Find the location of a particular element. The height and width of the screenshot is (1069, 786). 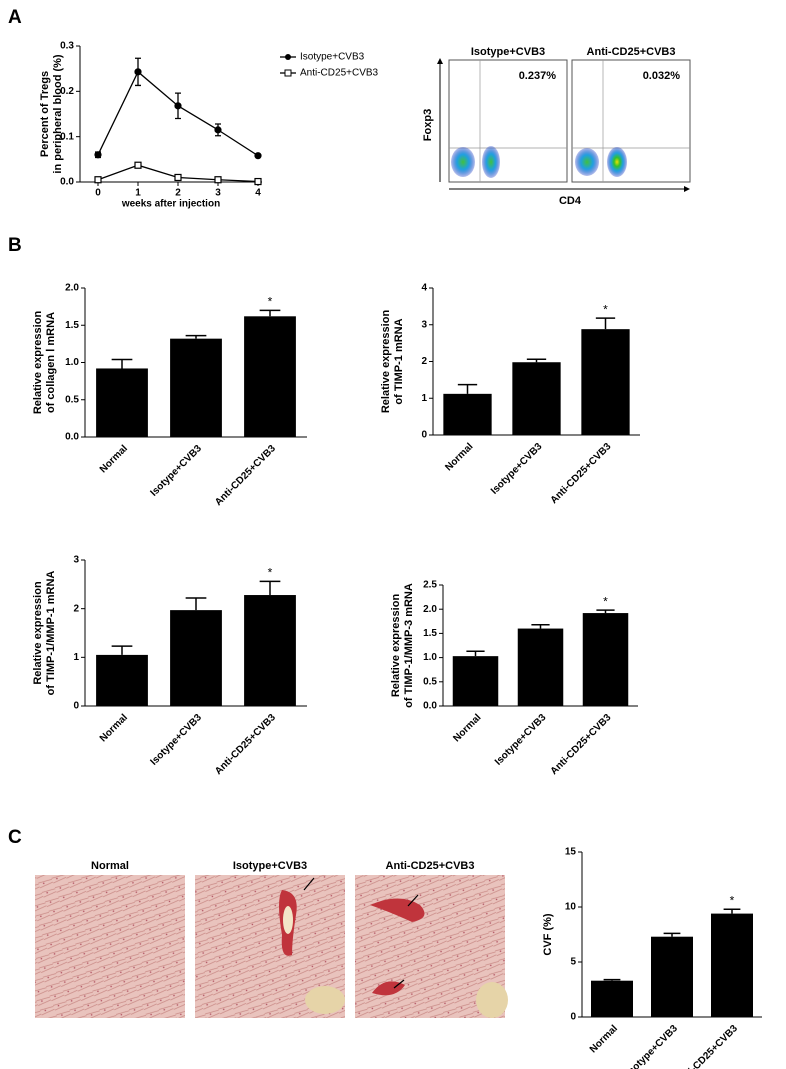

x-tick-label: 3 is located at coordinates (218, 193).